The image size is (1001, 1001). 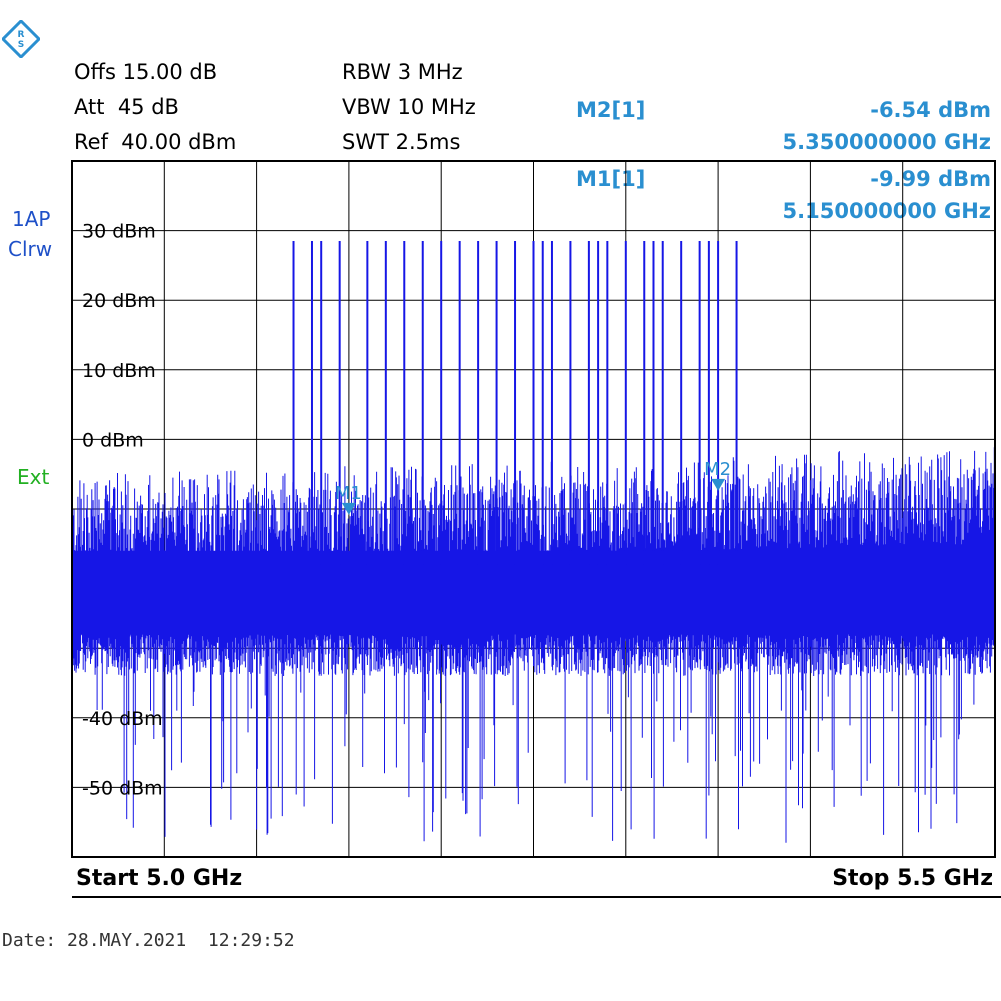 What do you see at coordinates (886, 211) in the screenshot?
I see `marker-1-frequency: 5.150000000 GHz` at bounding box center [886, 211].